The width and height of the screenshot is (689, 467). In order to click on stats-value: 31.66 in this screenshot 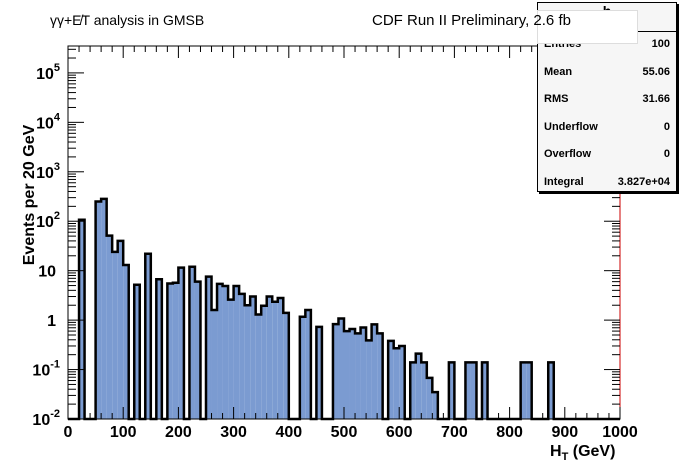, I will do `click(656, 99)`.